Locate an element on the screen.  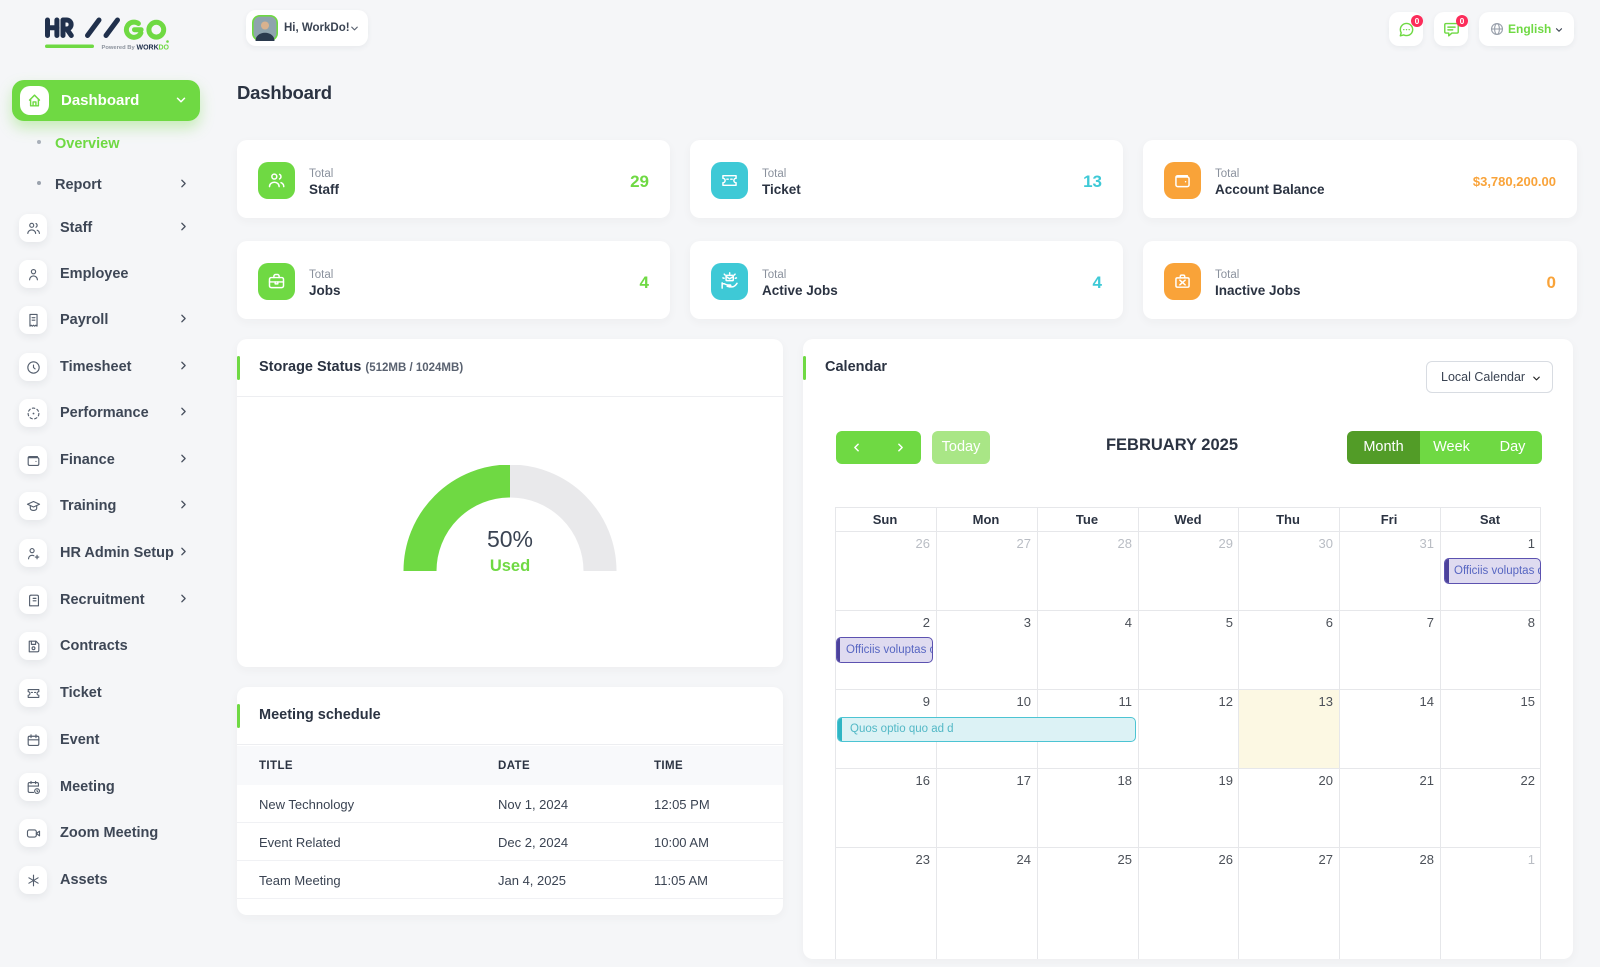
svg-text: DO is located at coordinates (164, 48).